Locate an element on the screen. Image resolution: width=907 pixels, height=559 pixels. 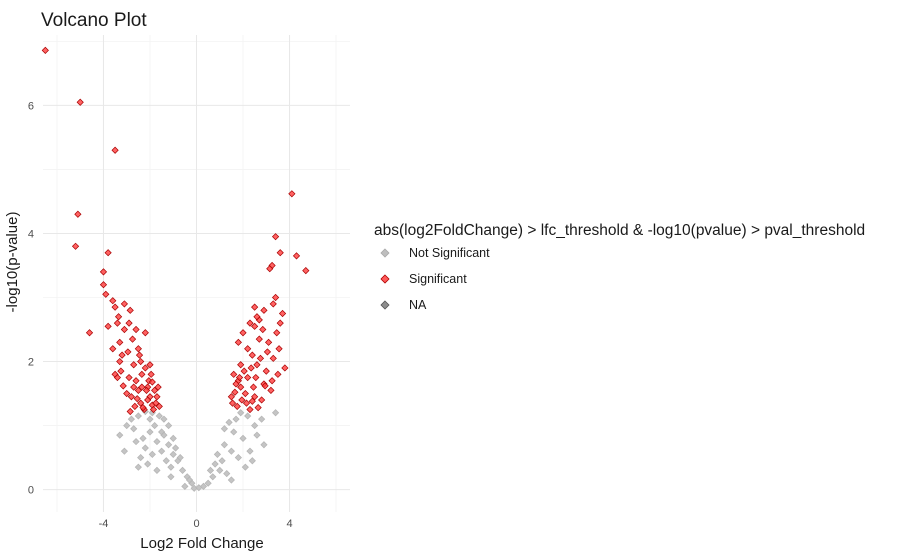
legend-item-not-significant: Not Significant is located at coordinates (619, 253).